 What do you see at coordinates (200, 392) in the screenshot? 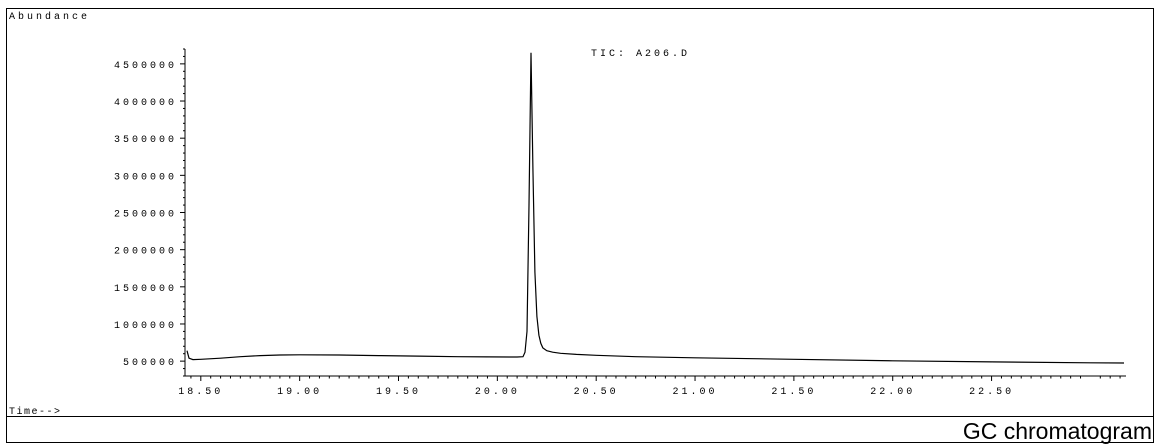
I see `x-tick-label: 18.50` at bounding box center [200, 392].